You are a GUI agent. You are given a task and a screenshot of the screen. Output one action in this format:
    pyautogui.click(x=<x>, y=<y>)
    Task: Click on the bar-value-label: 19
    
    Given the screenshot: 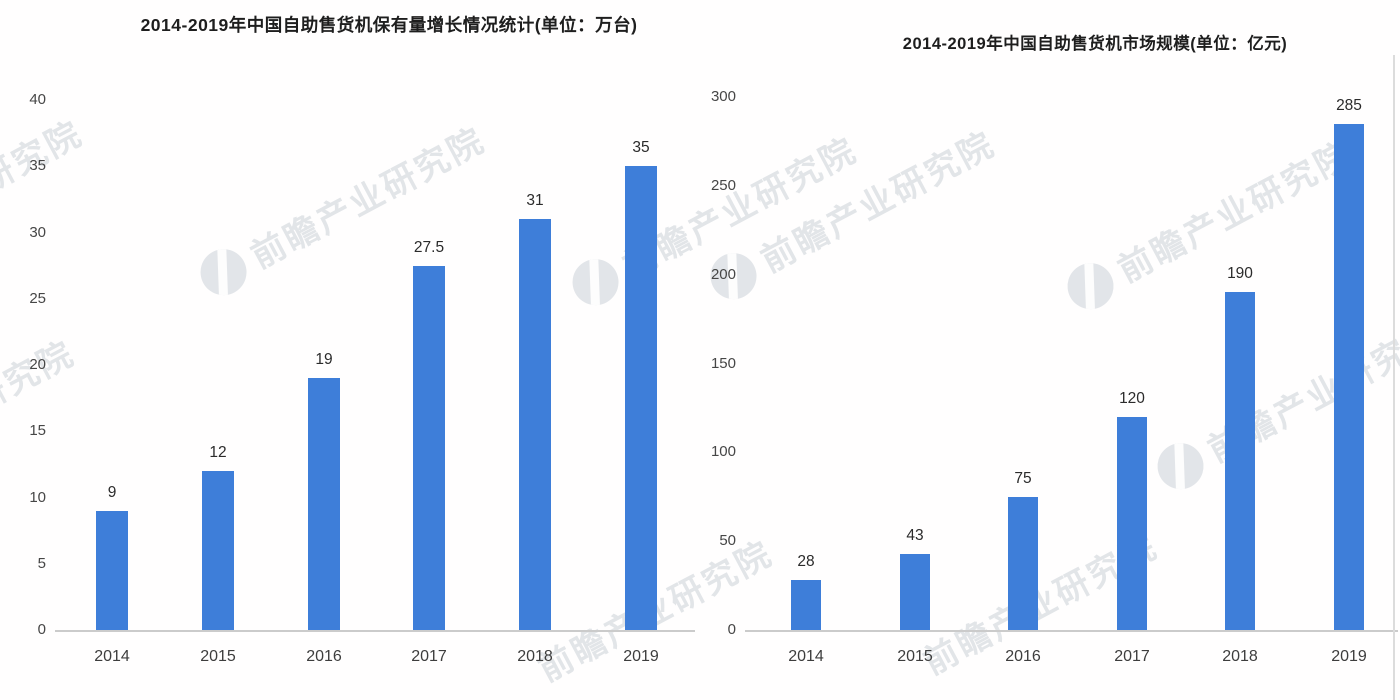 What is the action you would take?
    pyautogui.click(x=324, y=360)
    